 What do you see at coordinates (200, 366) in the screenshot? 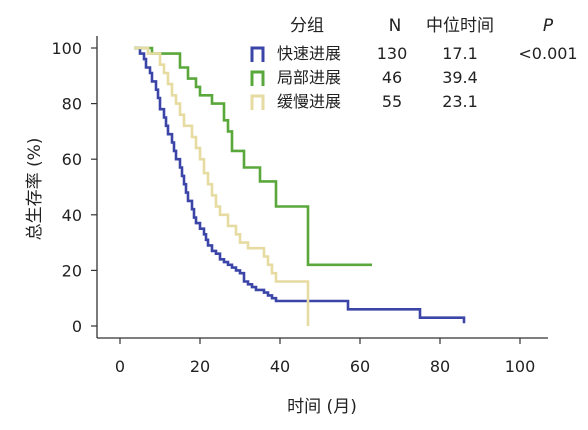
I see `x-tick-label: 20` at bounding box center [200, 366].